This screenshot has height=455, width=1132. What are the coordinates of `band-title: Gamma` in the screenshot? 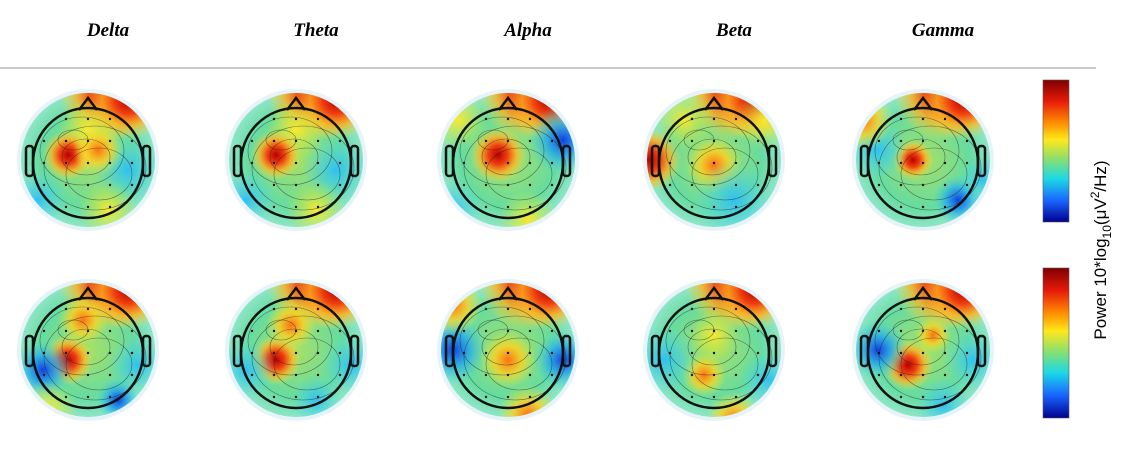 It's located at (943, 30).